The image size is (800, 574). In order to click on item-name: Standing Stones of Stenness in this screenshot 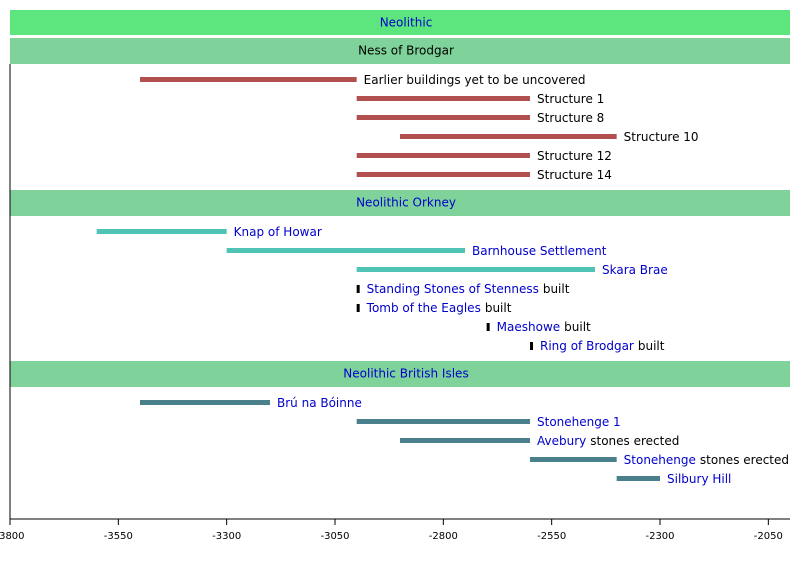, I will do `click(453, 289)`.